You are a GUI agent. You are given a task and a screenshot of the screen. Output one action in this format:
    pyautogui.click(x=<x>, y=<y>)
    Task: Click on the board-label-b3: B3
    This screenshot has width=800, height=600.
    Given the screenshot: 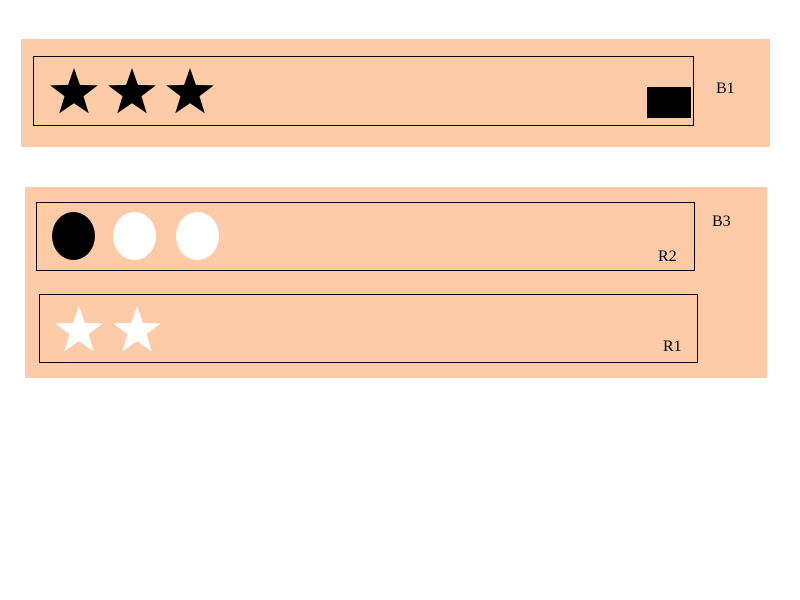 What is the action you would take?
    pyautogui.click(x=721, y=221)
    